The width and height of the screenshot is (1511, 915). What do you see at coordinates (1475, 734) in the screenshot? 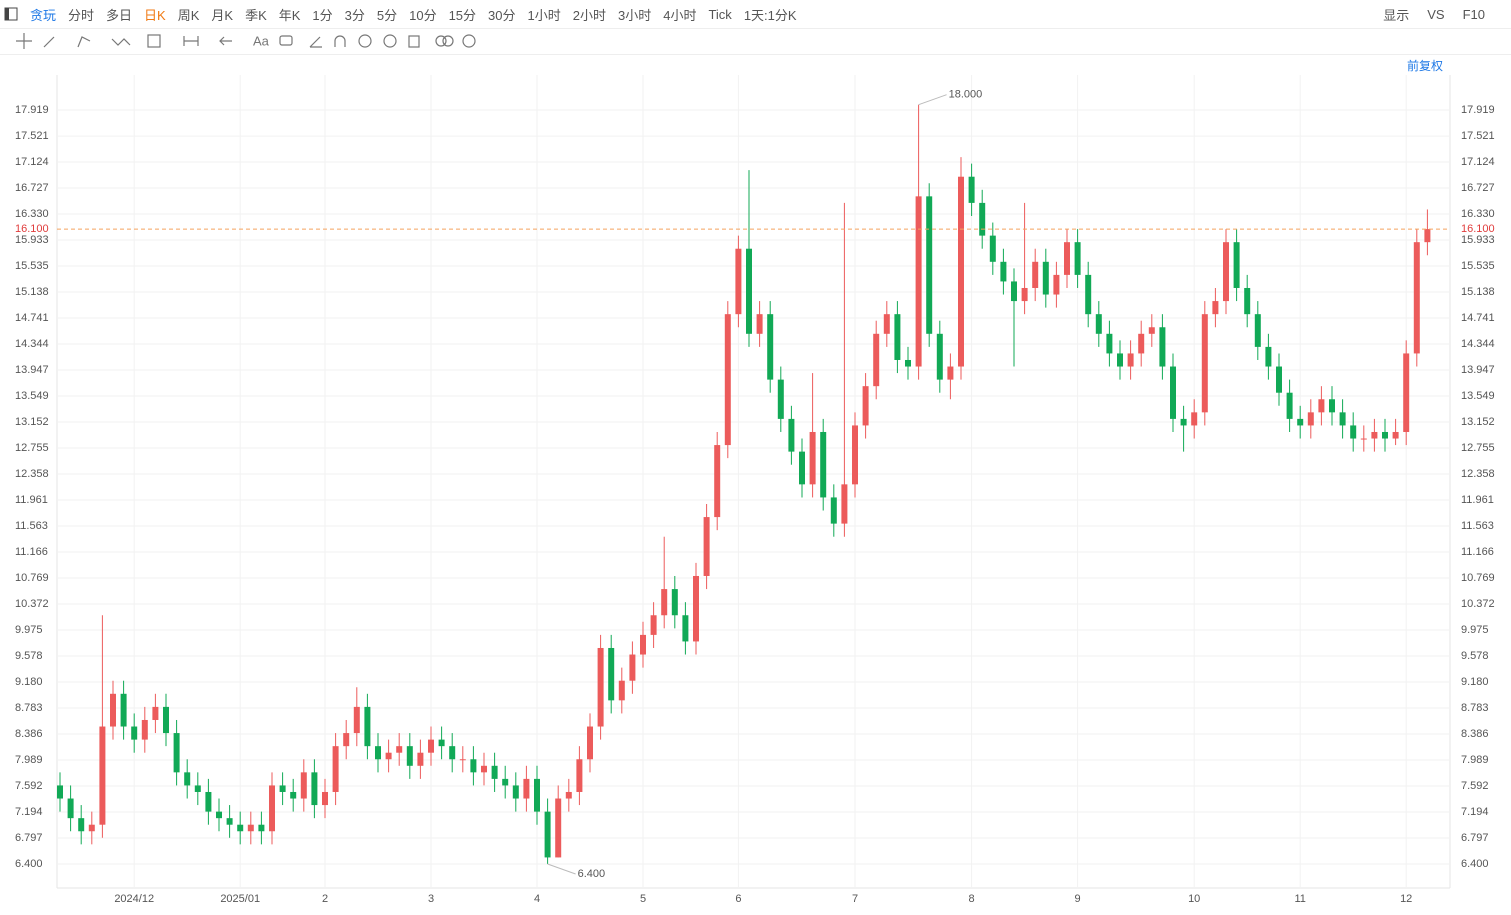
I see `y-tick-label: 8.386` at bounding box center [1475, 734].